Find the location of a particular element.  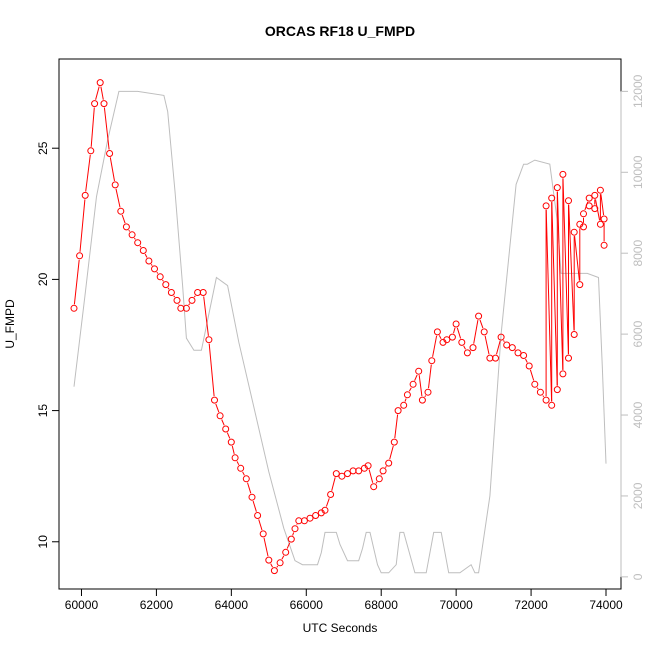

y2-tick-label: 12000 is located at coordinates (638, 91).